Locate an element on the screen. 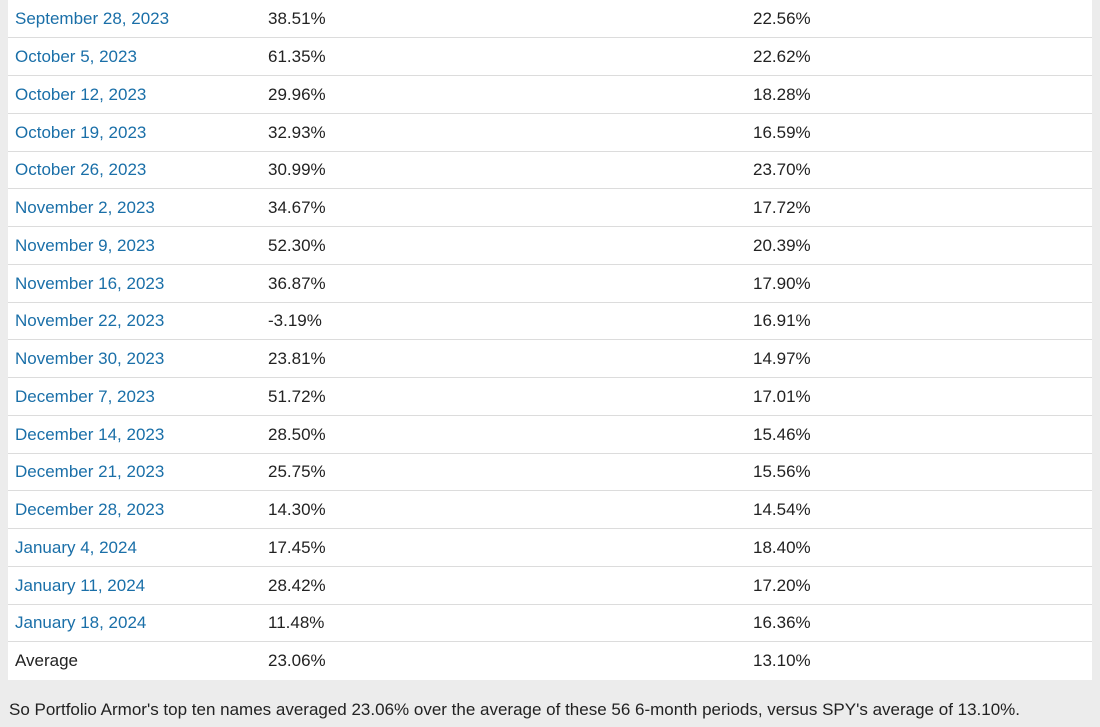 The width and height of the screenshot is (1100, 727). portfolio-return-cell: 61.35% is located at coordinates (503, 56).